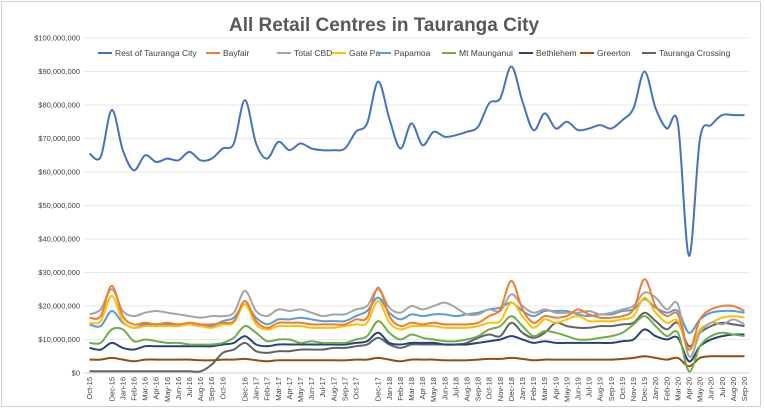 This screenshot has height=410, width=764. Describe the element at coordinates (614, 53) in the screenshot. I see `legend-entry: Greerton` at that location.